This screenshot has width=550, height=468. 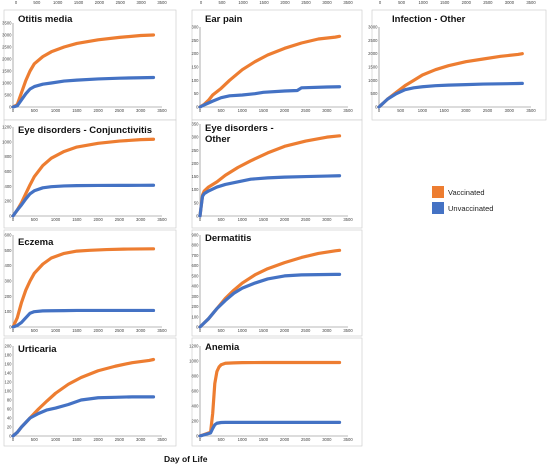 I want to click on y-tick-label: 120, so click(x=9, y=382).